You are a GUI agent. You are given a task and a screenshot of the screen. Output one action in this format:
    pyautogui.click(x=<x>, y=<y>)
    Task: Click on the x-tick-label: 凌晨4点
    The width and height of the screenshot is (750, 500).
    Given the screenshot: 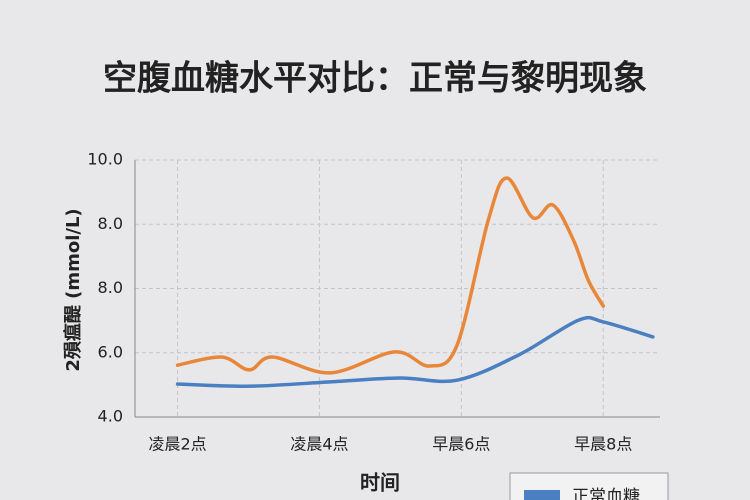 What is the action you would take?
    pyautogui.click(x=319, y=444)
    